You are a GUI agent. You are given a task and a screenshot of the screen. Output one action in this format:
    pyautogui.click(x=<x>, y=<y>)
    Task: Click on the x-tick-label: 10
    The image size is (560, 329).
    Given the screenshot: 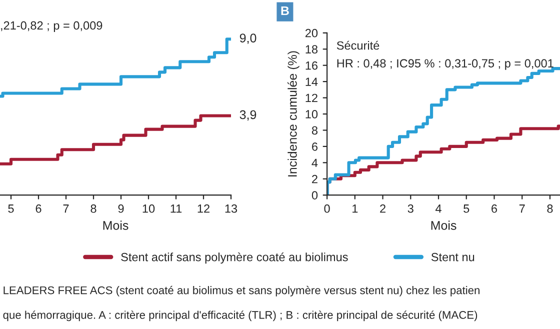 What is the action you would take?
    pyautogui.click(x=148, y=208)
    